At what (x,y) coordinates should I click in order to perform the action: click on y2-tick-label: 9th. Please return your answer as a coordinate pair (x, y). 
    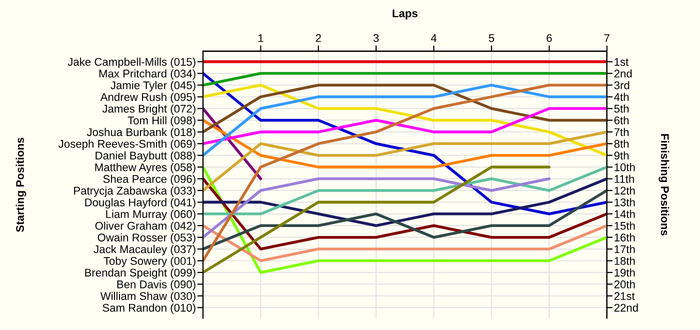
    Looking at the image, I should click on (621, 155).